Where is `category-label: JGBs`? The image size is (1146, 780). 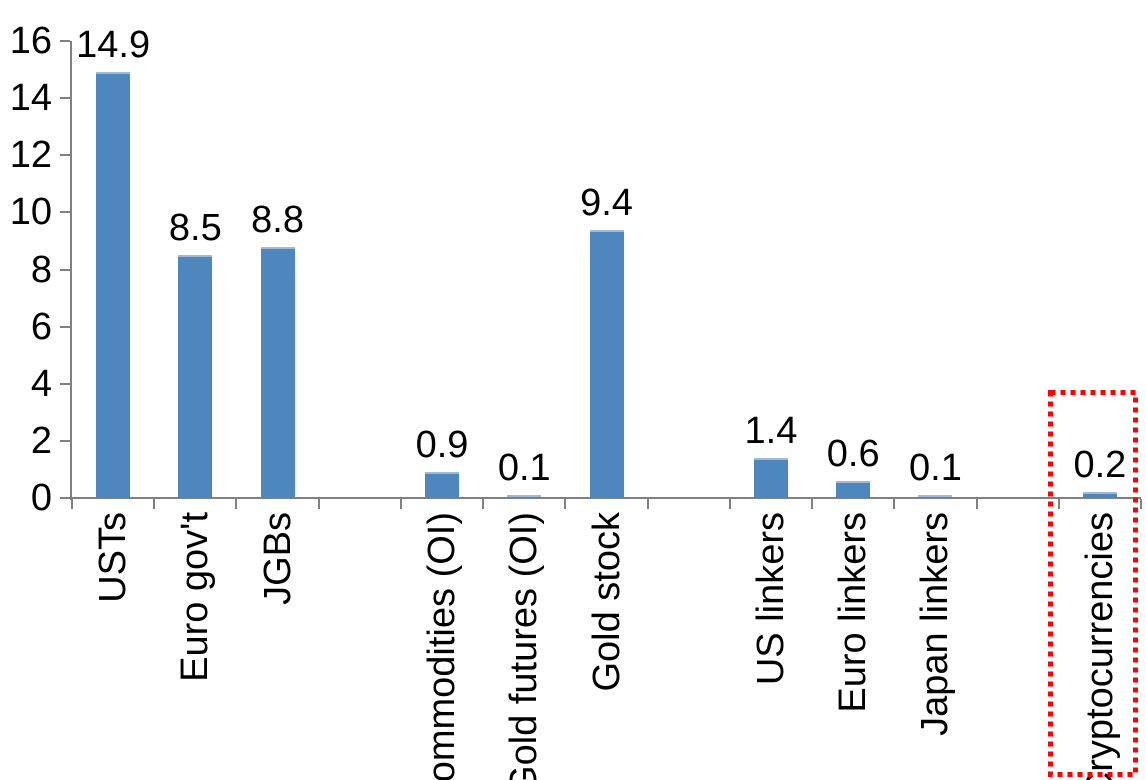
category-label: JGBs is located at coordinates (304, 558).